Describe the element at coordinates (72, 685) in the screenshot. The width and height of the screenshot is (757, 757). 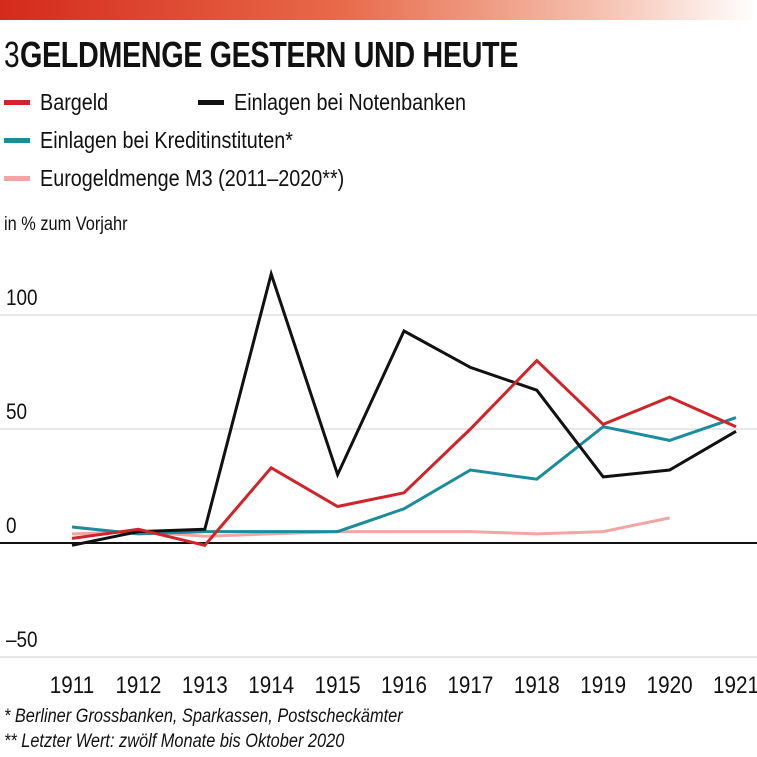
I see `x-tick-label: 1911` at that location.